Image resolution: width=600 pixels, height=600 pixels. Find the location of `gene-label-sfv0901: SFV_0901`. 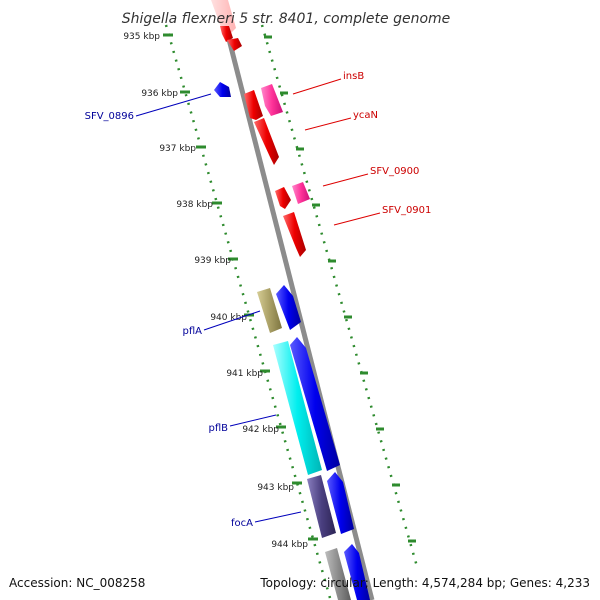

gene-label-sfv0901: SFV_0901 is located at coordinates (406, 210).